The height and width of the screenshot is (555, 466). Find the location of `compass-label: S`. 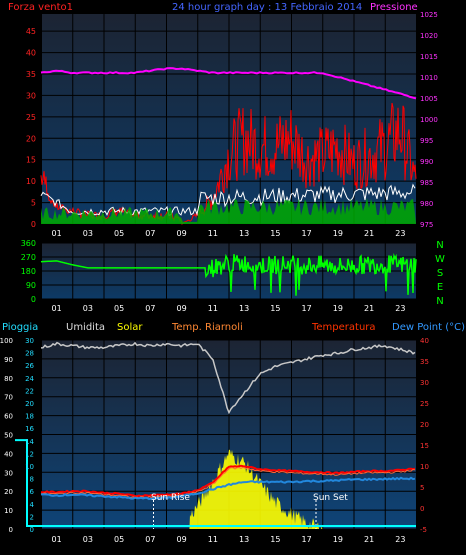

compass-label: S is located at coordinates (440, 273).